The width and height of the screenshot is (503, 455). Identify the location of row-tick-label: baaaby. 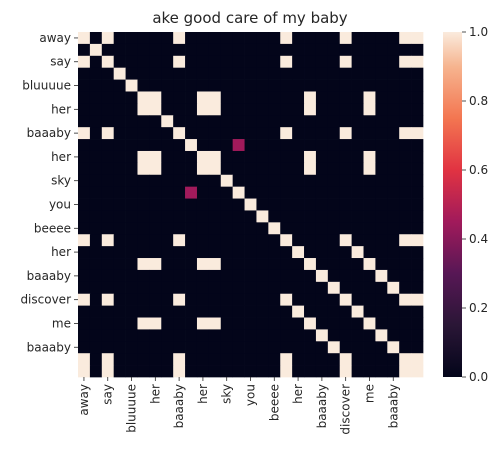
(49, 133).